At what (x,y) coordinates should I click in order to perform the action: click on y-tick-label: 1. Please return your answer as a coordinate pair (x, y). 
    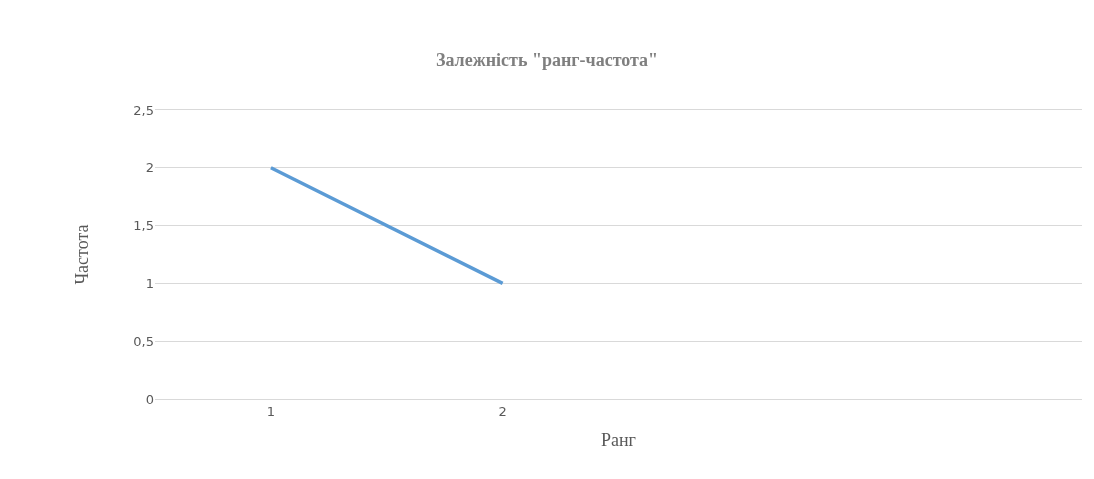
    Looking at the image, I should click on (149, 283).